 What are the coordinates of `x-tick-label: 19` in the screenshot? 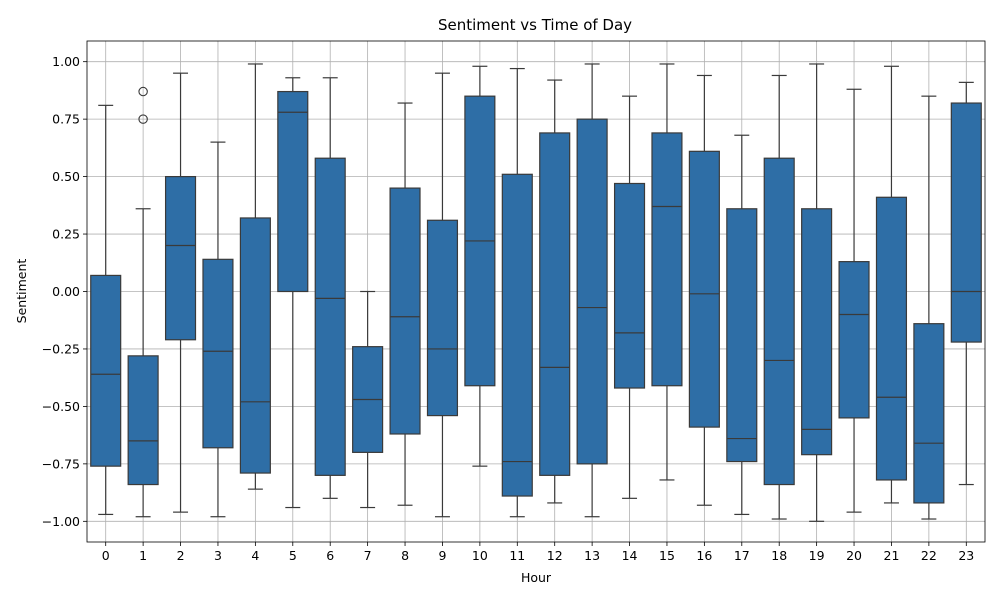 It's located at (817, 555).